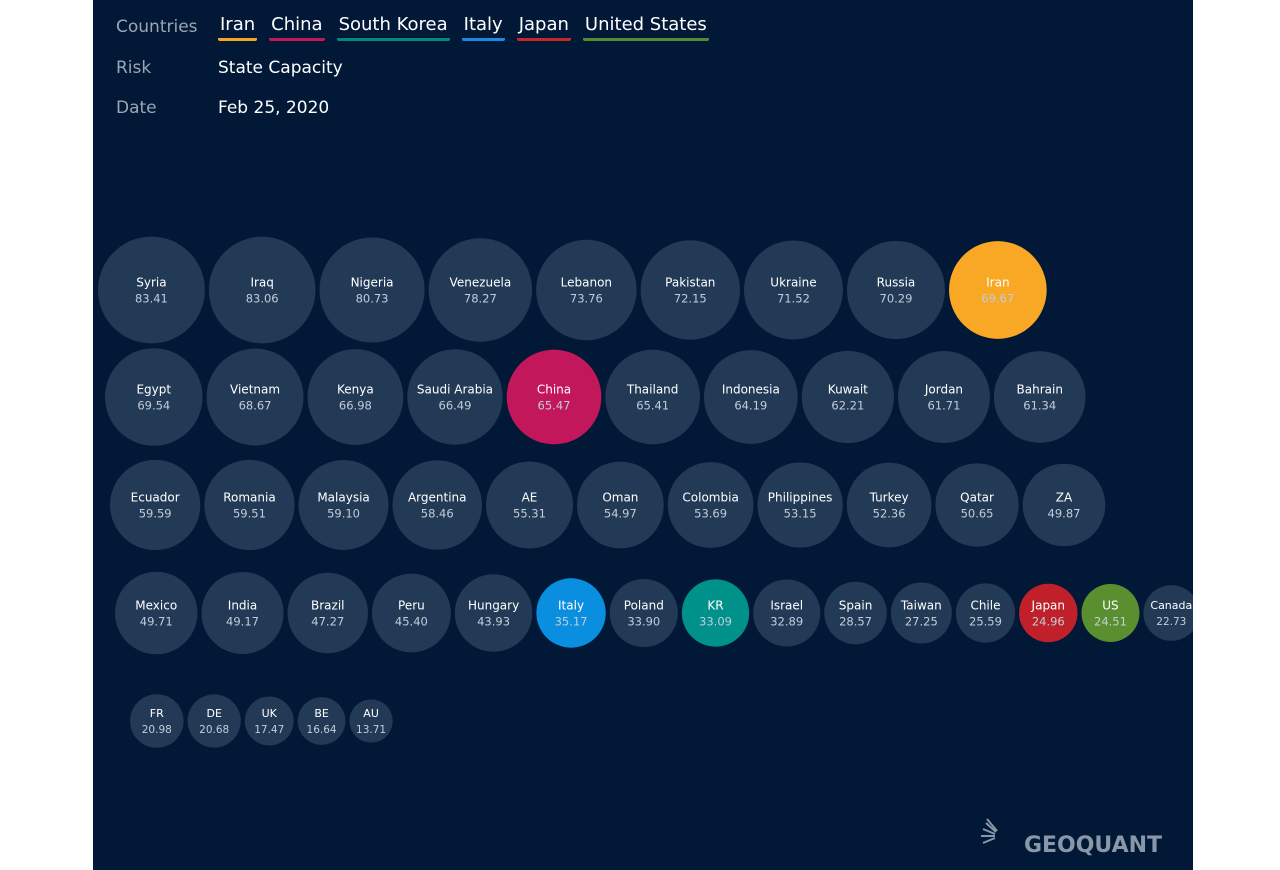 Image resolution: width=1280 pixels, height=870 pixels. Describe the element at coordinates (586, 299) in the screenshot. I see `value-label: 73.76` at that location.